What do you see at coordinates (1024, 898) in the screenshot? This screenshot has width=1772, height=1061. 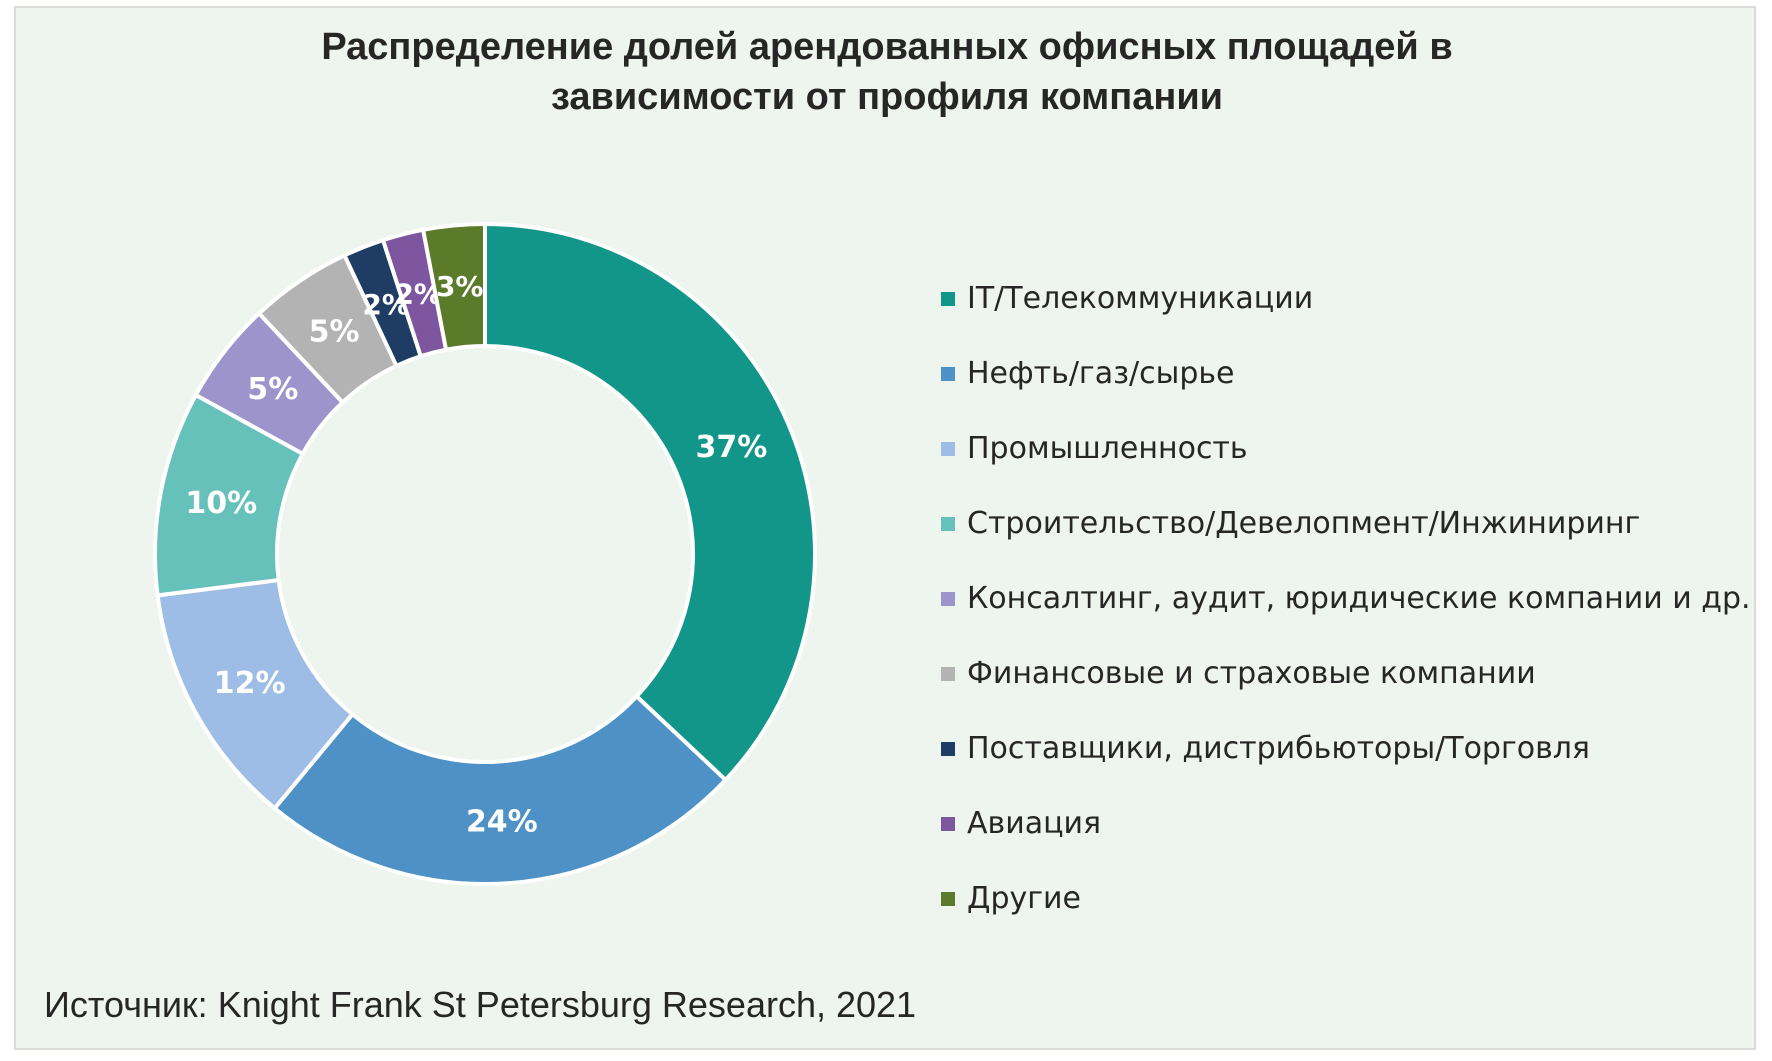 I see `legend-label: Другие` at bounding box center [1024, 898].